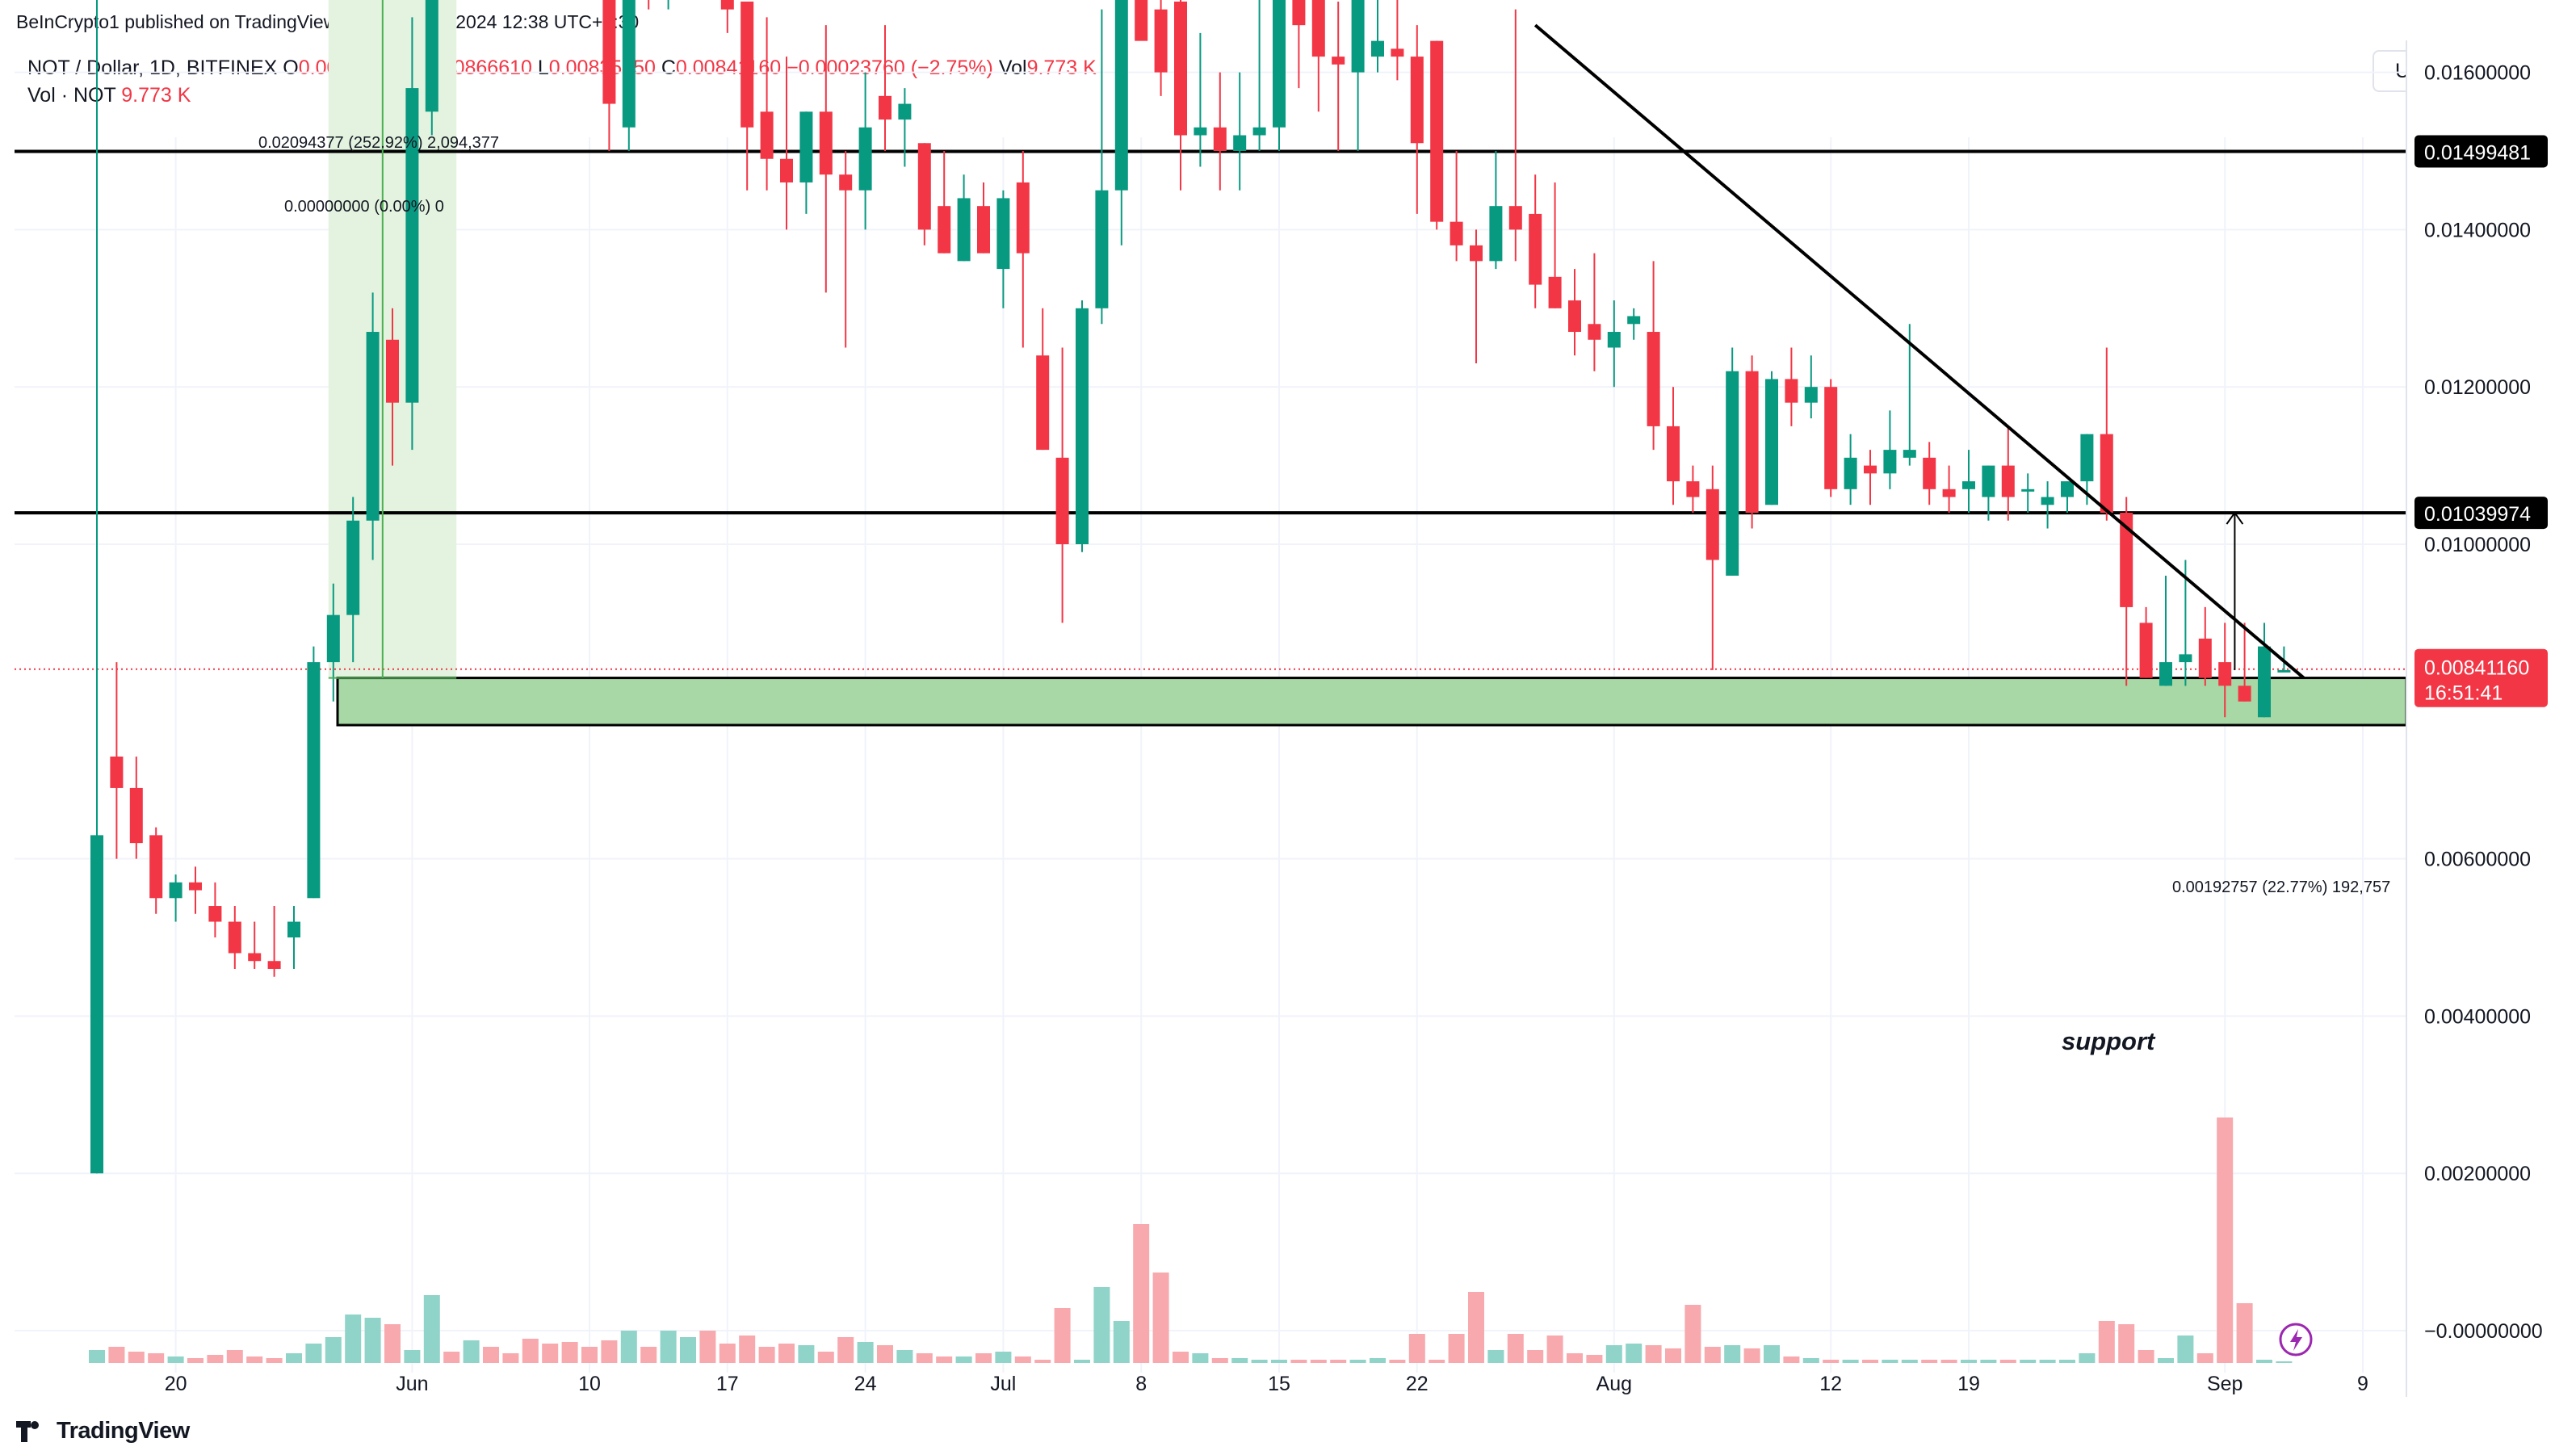  What do you see at coordinates (1061, 68) in the screenshot?
I see `volume-value: 9.773 K` at bounding box center [1061, 68].